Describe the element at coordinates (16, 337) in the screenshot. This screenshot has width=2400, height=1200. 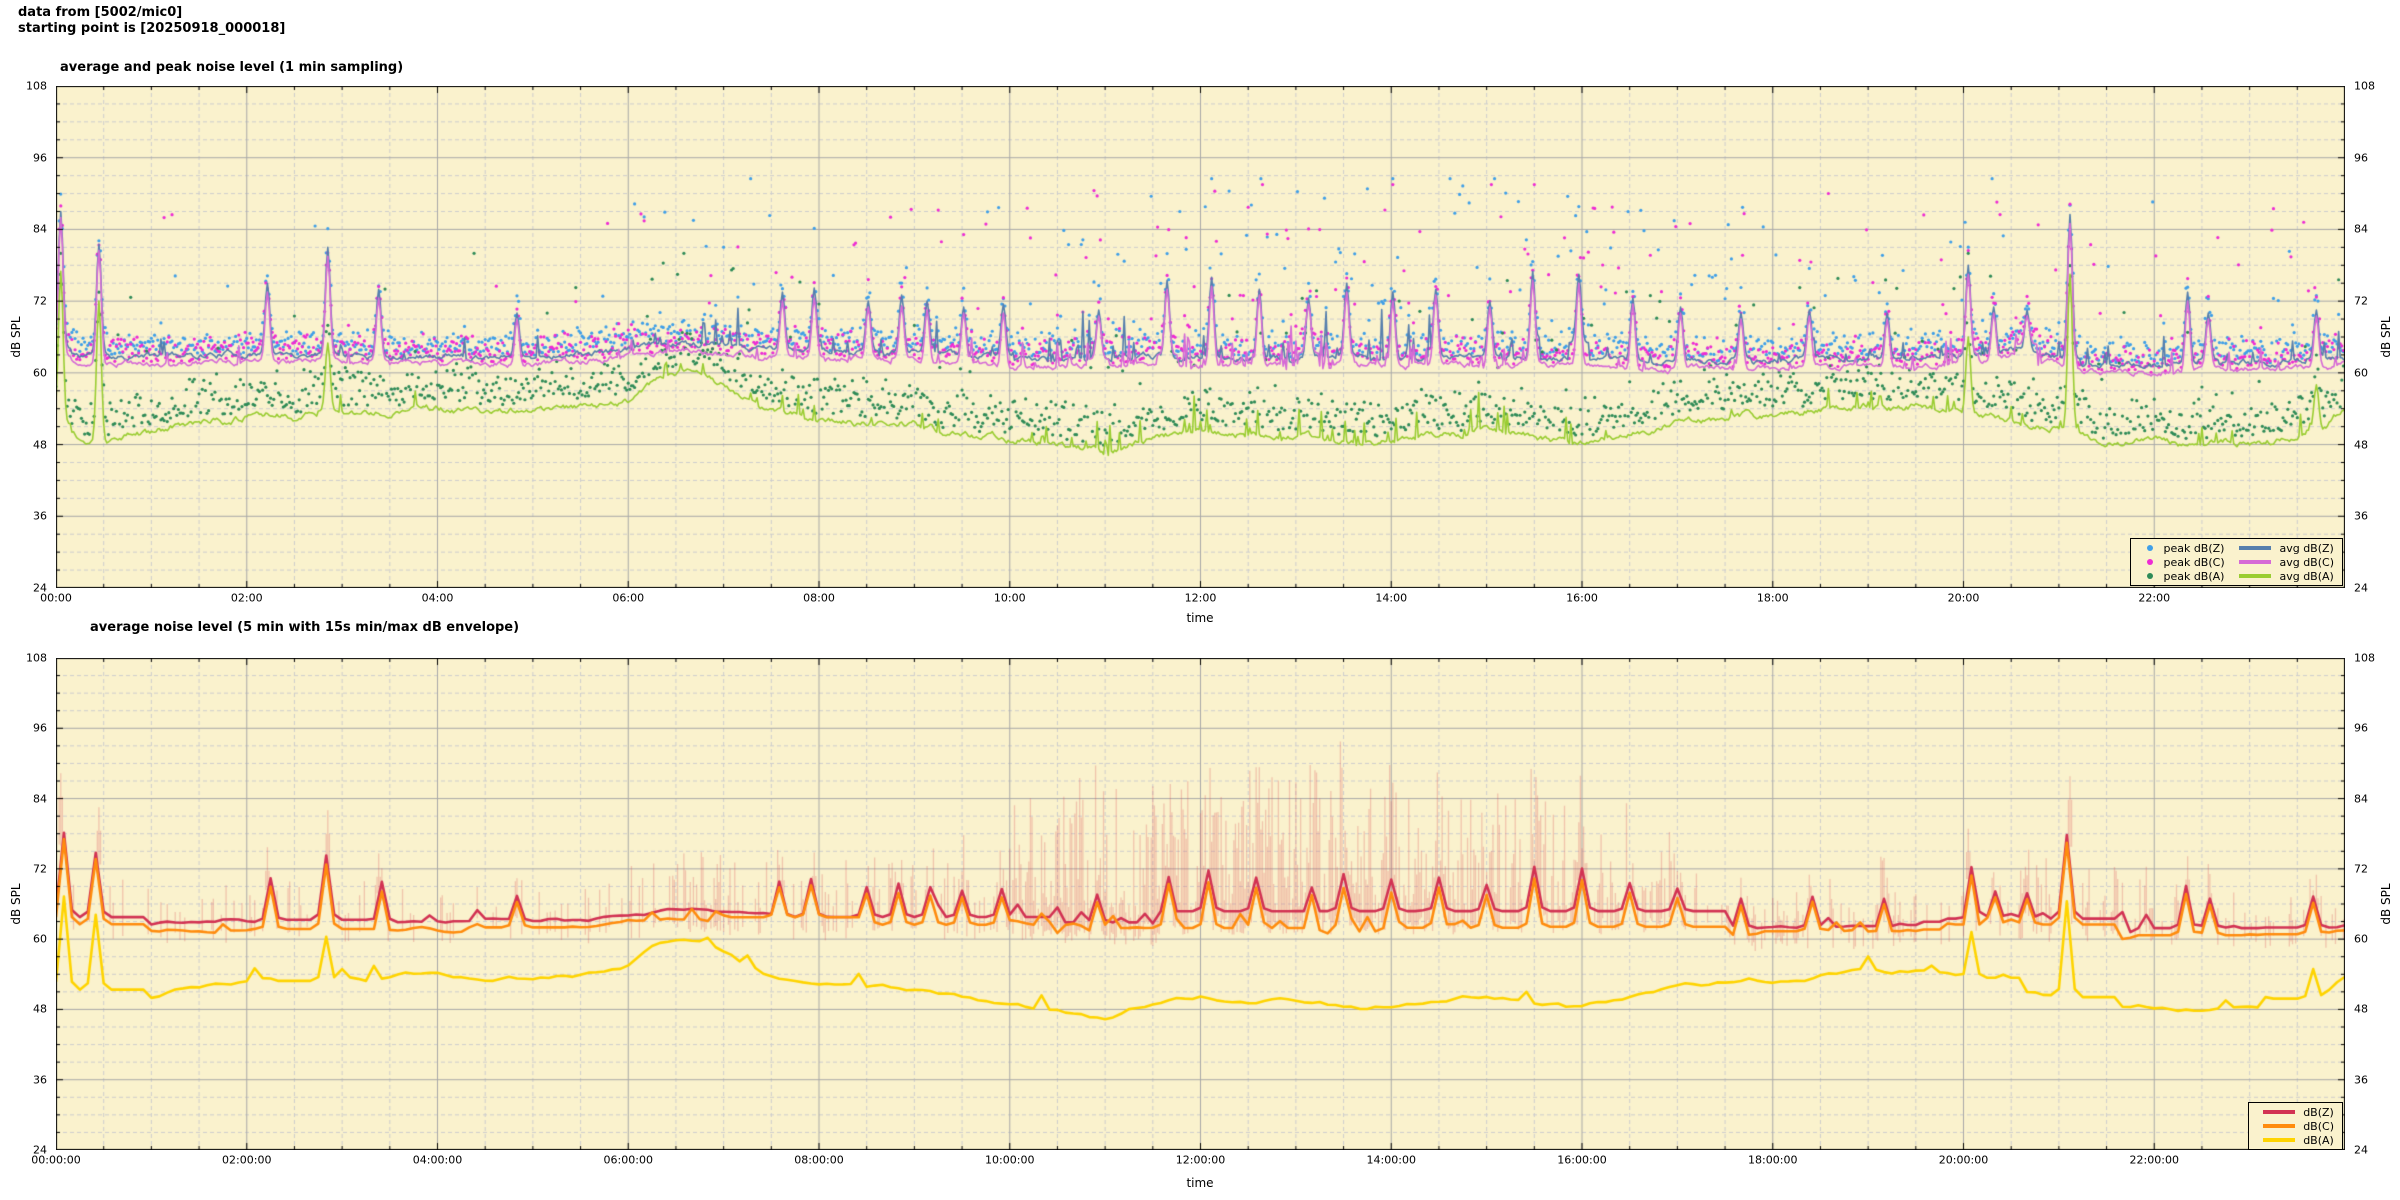
I see `top-chart-ylabel-left: dB SPL` at that location.